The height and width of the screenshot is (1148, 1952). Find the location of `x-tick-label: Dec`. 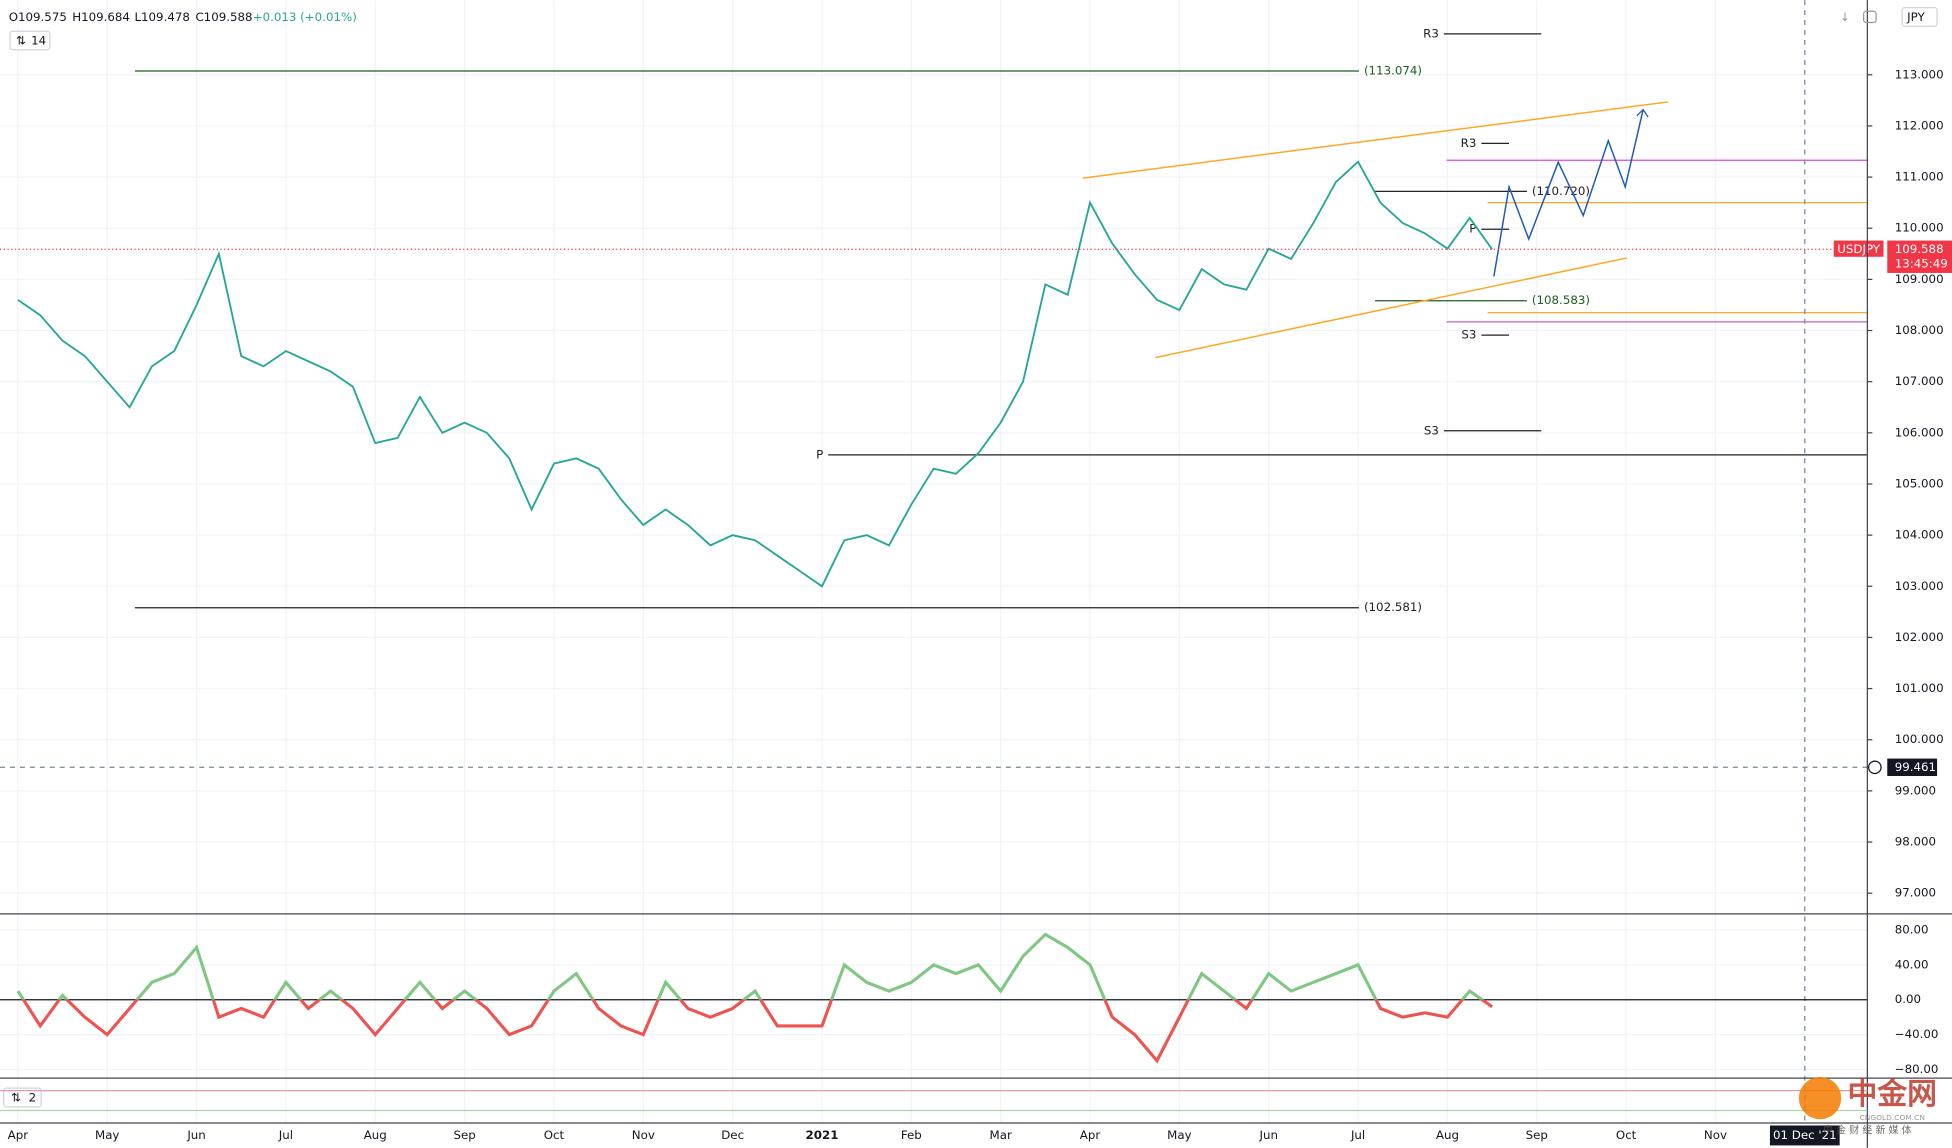

x-tick-label: Dec is located at coordinates (732, 1135).